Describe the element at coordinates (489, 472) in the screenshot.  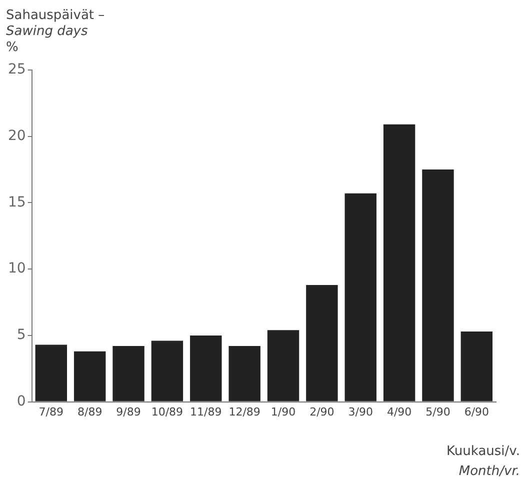
I see `text: Month/vr.` at that location.